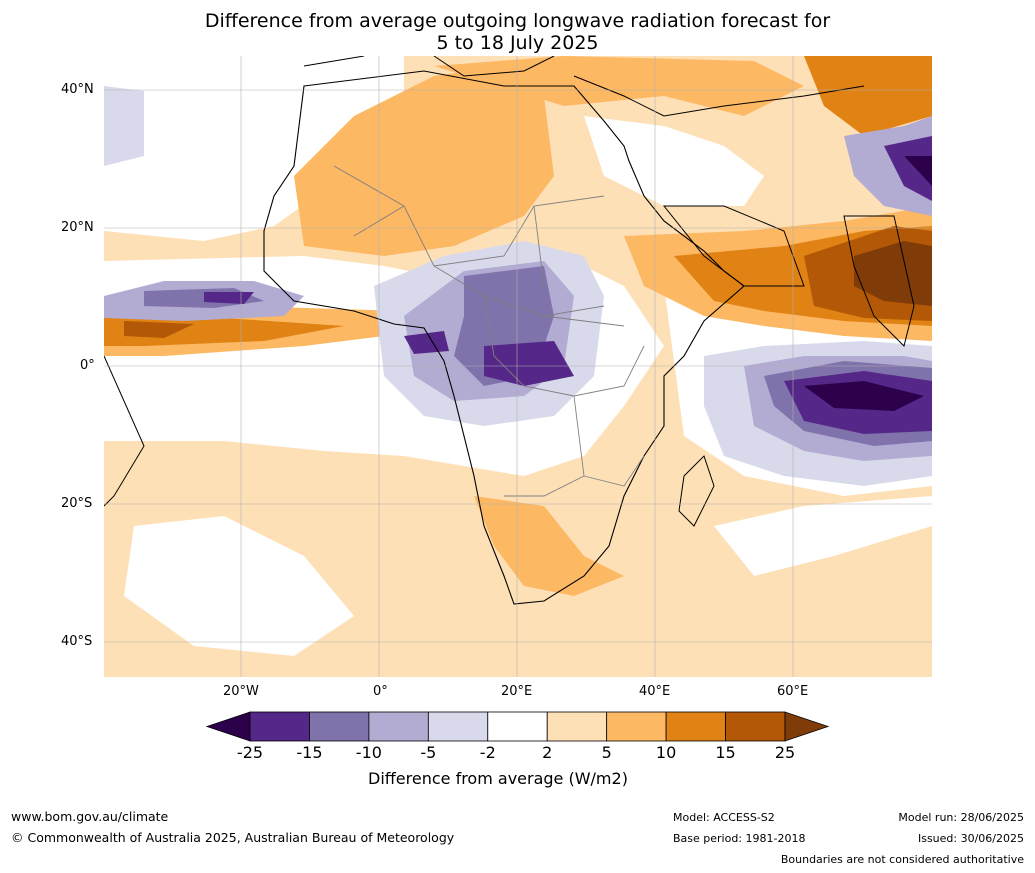 The image size is (1035, 873). What do you see at coordinates (918, 171) in the screenshot?
I see `anomaly-field-darkest-purple-iran` at bounding box center [918, 171].